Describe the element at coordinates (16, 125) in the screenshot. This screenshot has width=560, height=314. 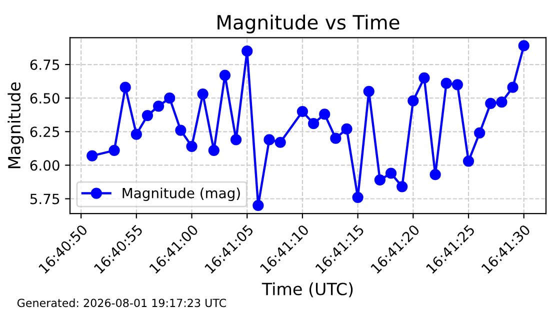
I see `y-axis-title: Magnitude` at that location.